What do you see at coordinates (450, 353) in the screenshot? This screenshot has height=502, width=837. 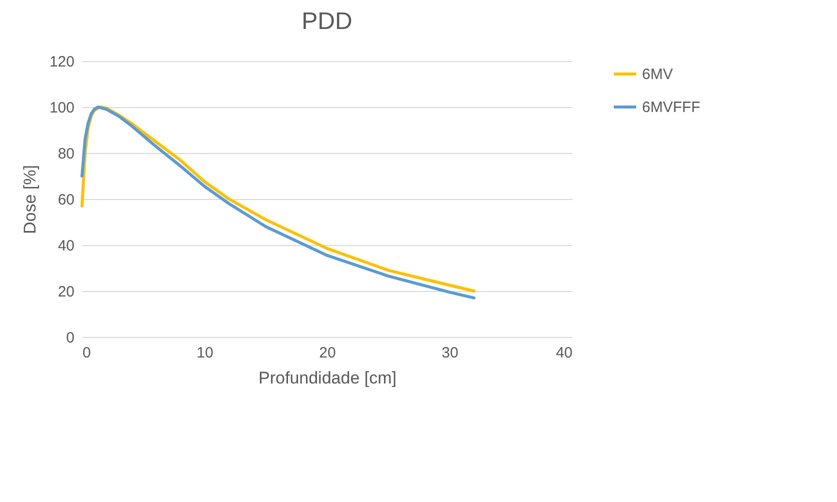 I see `x-tick-label: 30` at bounding box center [450, 353].